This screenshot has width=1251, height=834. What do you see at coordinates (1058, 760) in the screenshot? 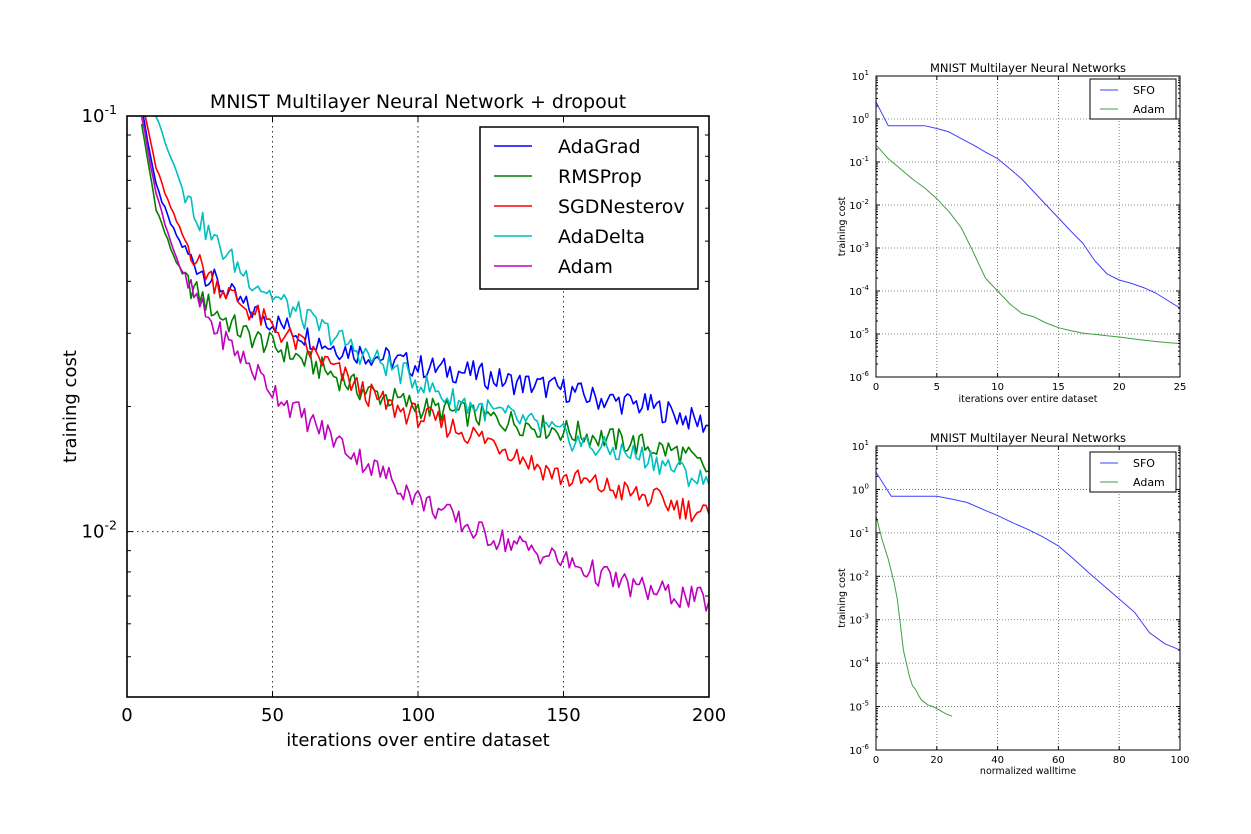
I see `x-tick-label: 60` at bounding box center [1058, 760].